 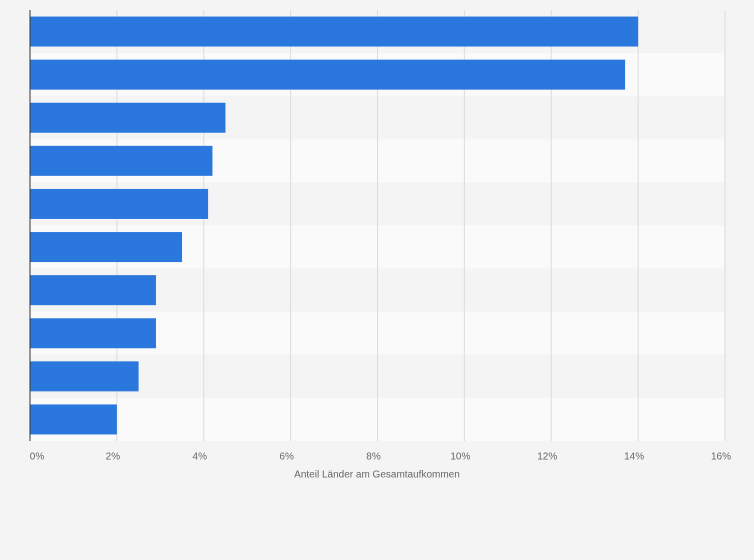 I want to click on x-tick-label: 16%, so click(x=721, y=457).